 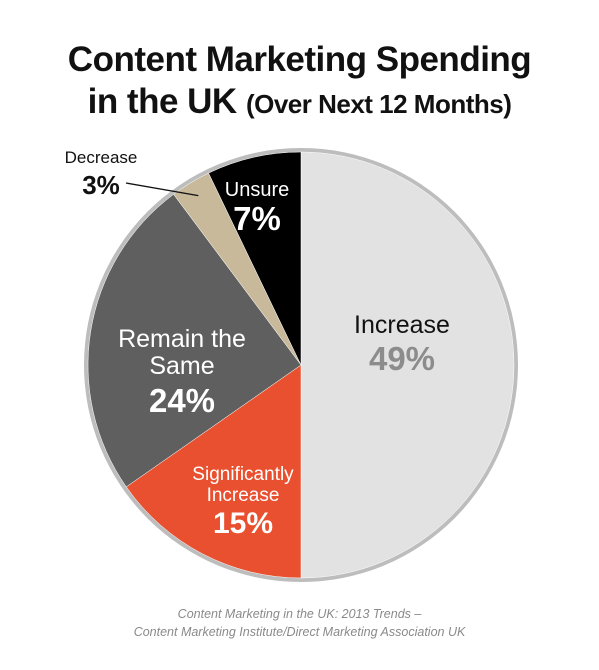 I want to click on slice-label-increase: Increase, so click(x=402, y=325).